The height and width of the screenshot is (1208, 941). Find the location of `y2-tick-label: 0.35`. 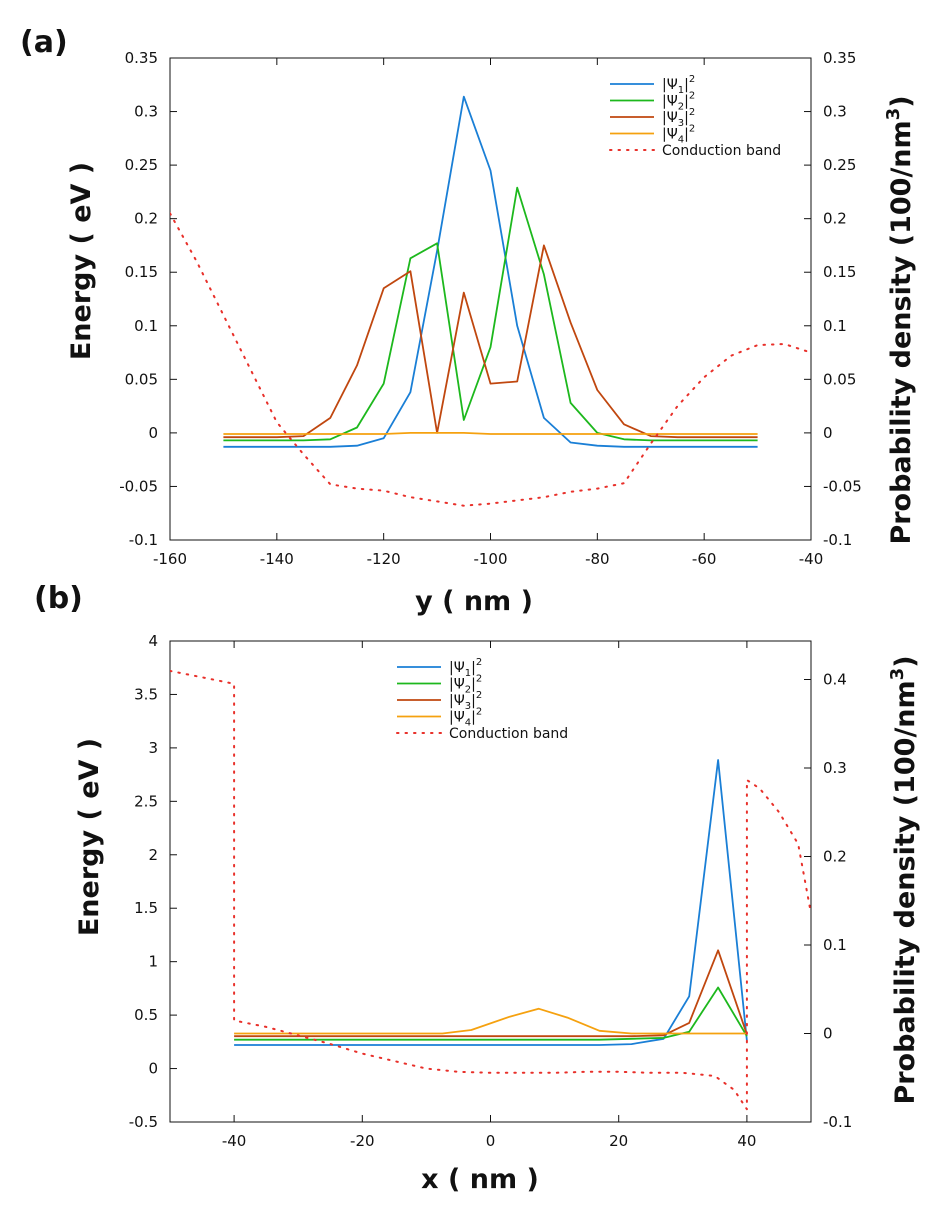

y2-tick-label: 0.35 is located at coordinates (839, 58).